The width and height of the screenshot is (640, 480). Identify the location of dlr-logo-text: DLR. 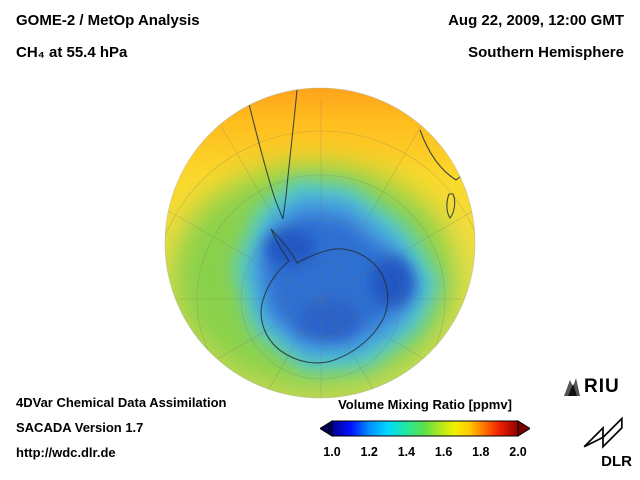
(616, 461).